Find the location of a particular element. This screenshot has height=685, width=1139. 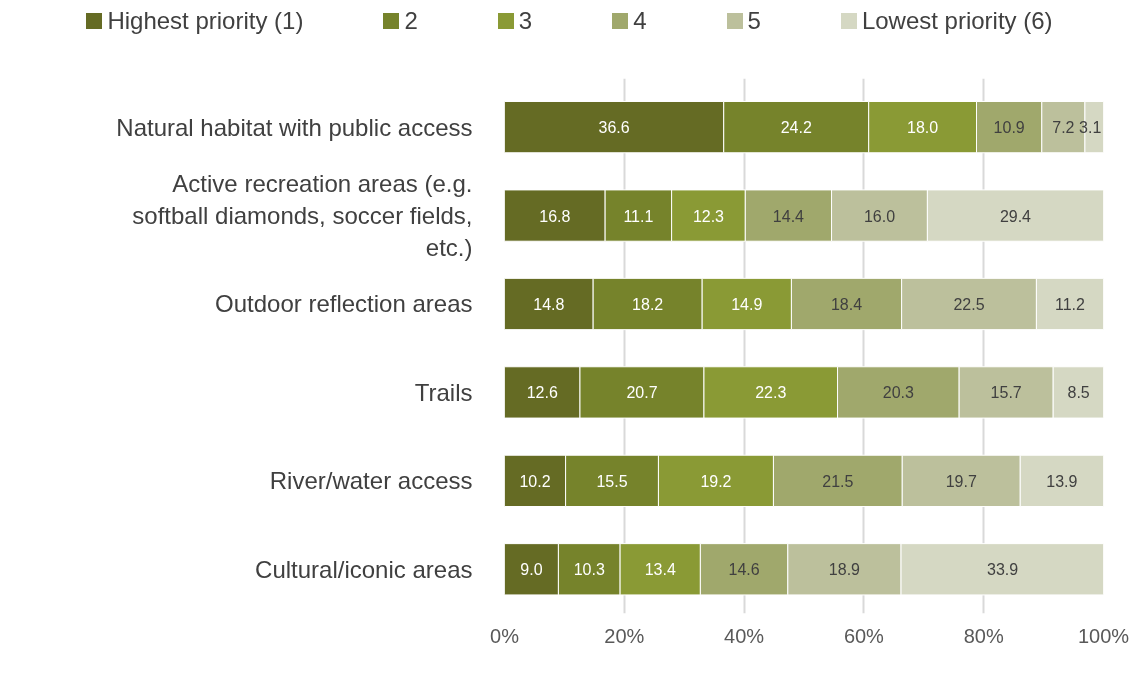

data-label: 22.3 is located at coordinates (771, 393).